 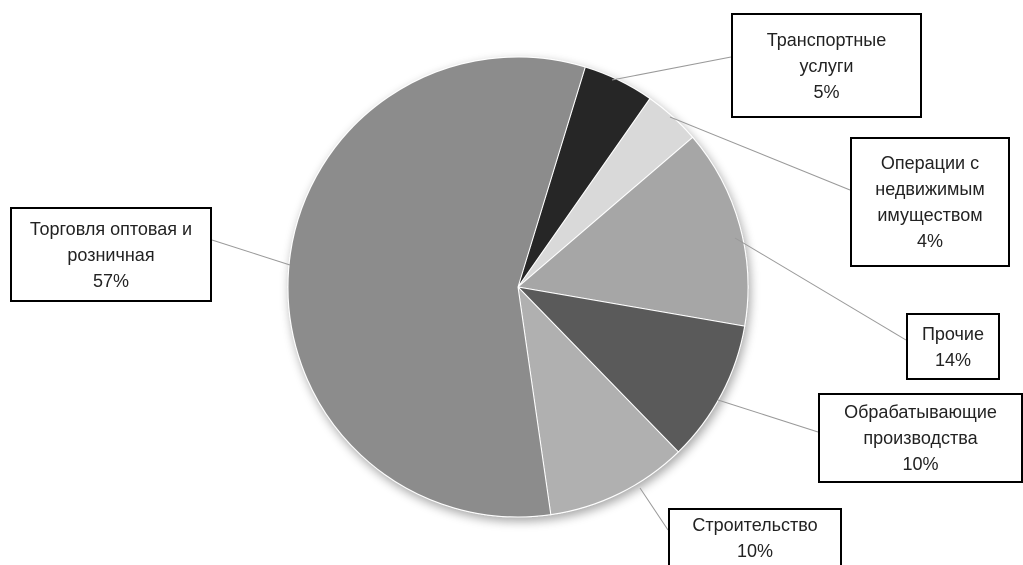 What do you see at coordinates (111, 241) in the screenshot?
I see `category-label: Торговля оптовая и розничная` at bounding box center [111, 241].